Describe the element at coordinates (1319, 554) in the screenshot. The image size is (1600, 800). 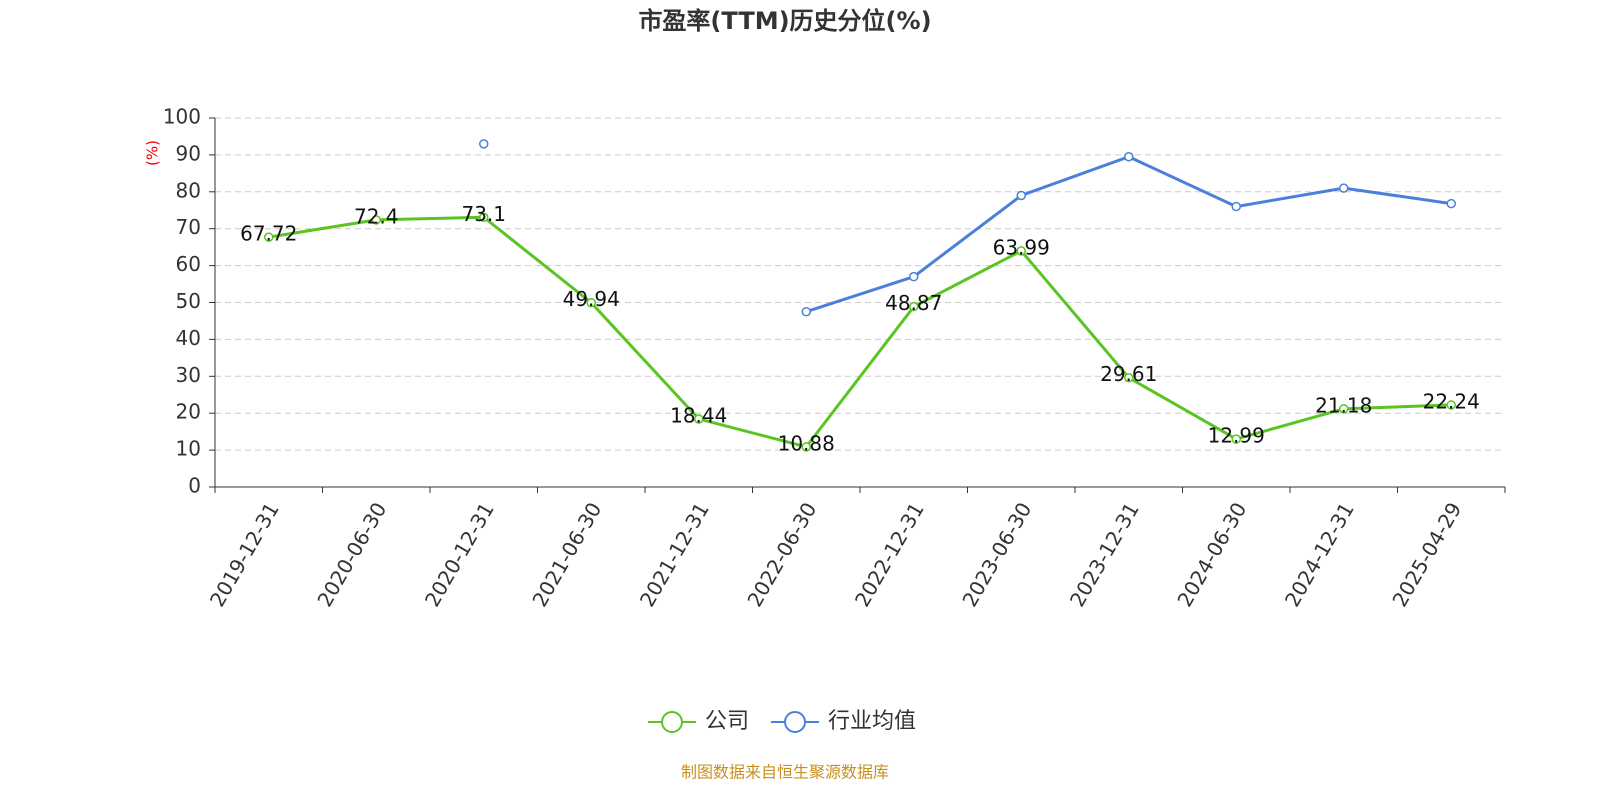
I see `x-tick-label: 2024-12-31` at that location.